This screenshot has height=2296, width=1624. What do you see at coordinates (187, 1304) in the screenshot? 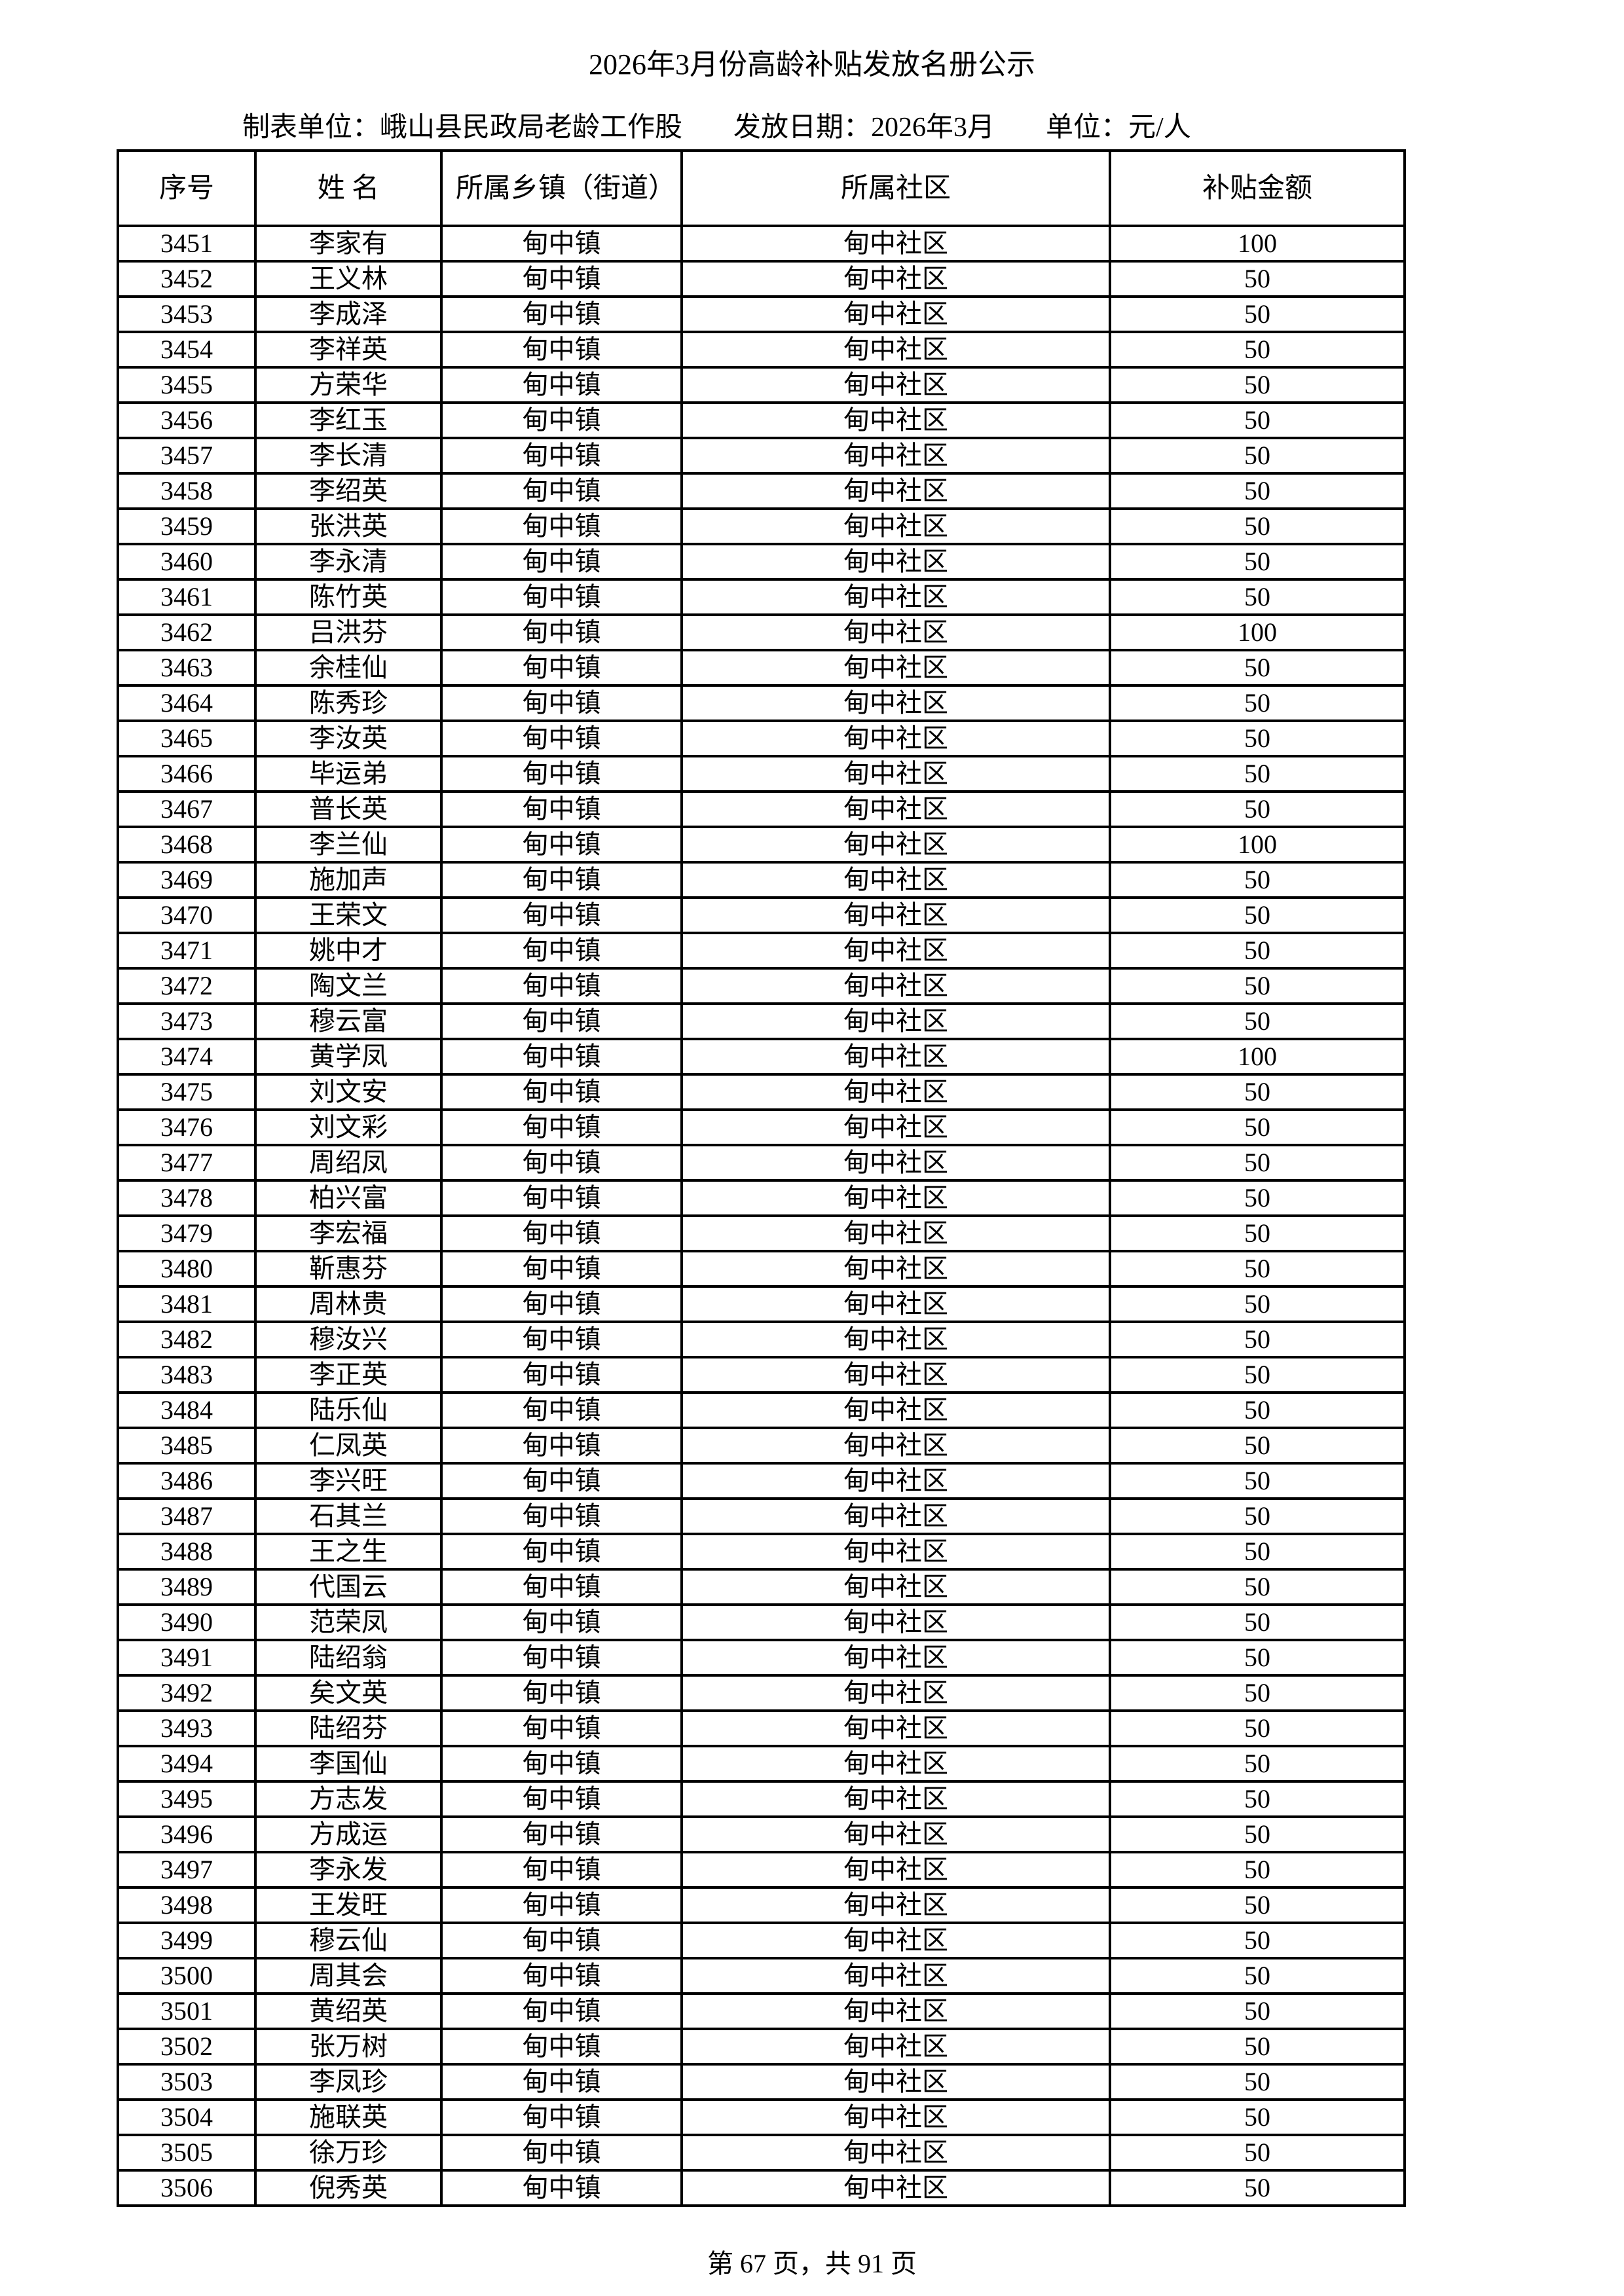
I see `serial-cell: 3481` at bounding box center [187, 1304].